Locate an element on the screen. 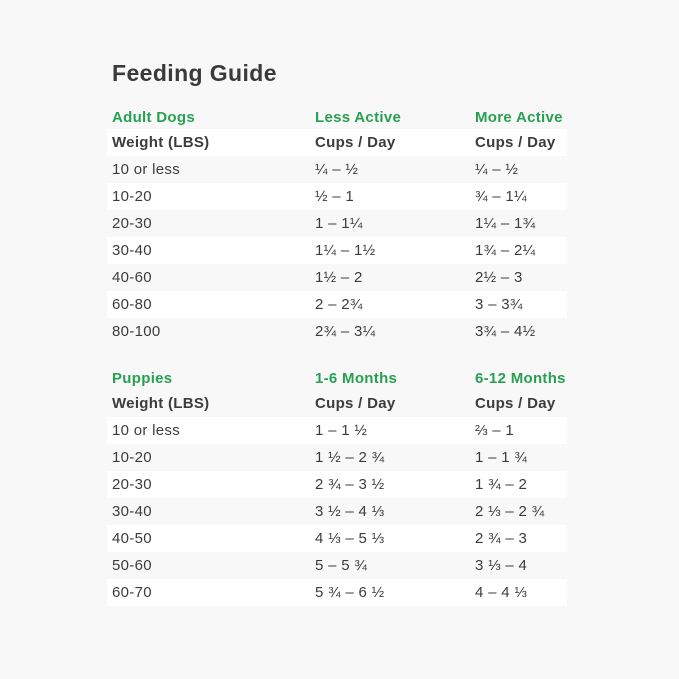 The image size is (679, 679). puppies-section-header-row: Puppies 1-6 Months 6-12 Months is located at coordinates (337, 378).